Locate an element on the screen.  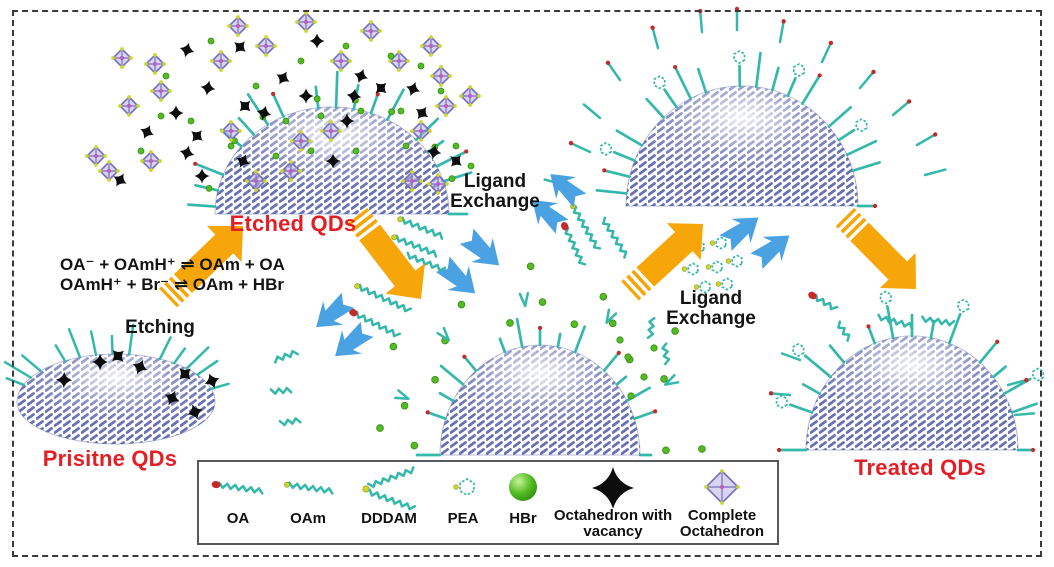
label-pristine-qds: Prisitne QDs is located at coordinates (110, 458).